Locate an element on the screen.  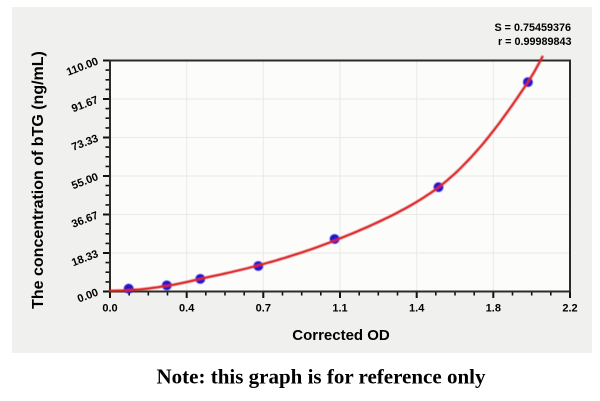
svg-text: 1.1 is located at coordinates (339, 309).